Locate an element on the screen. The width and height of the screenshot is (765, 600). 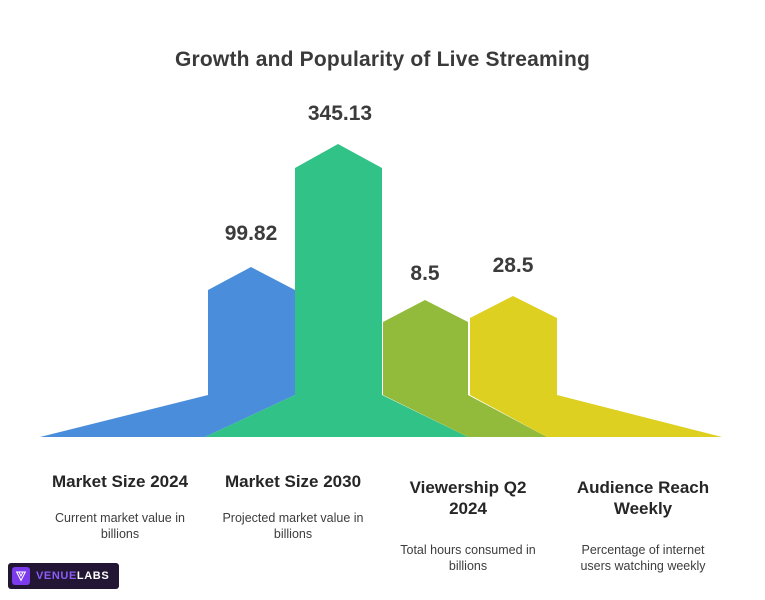
venuelabs-logo-icon is located at coordinates (21, 576).